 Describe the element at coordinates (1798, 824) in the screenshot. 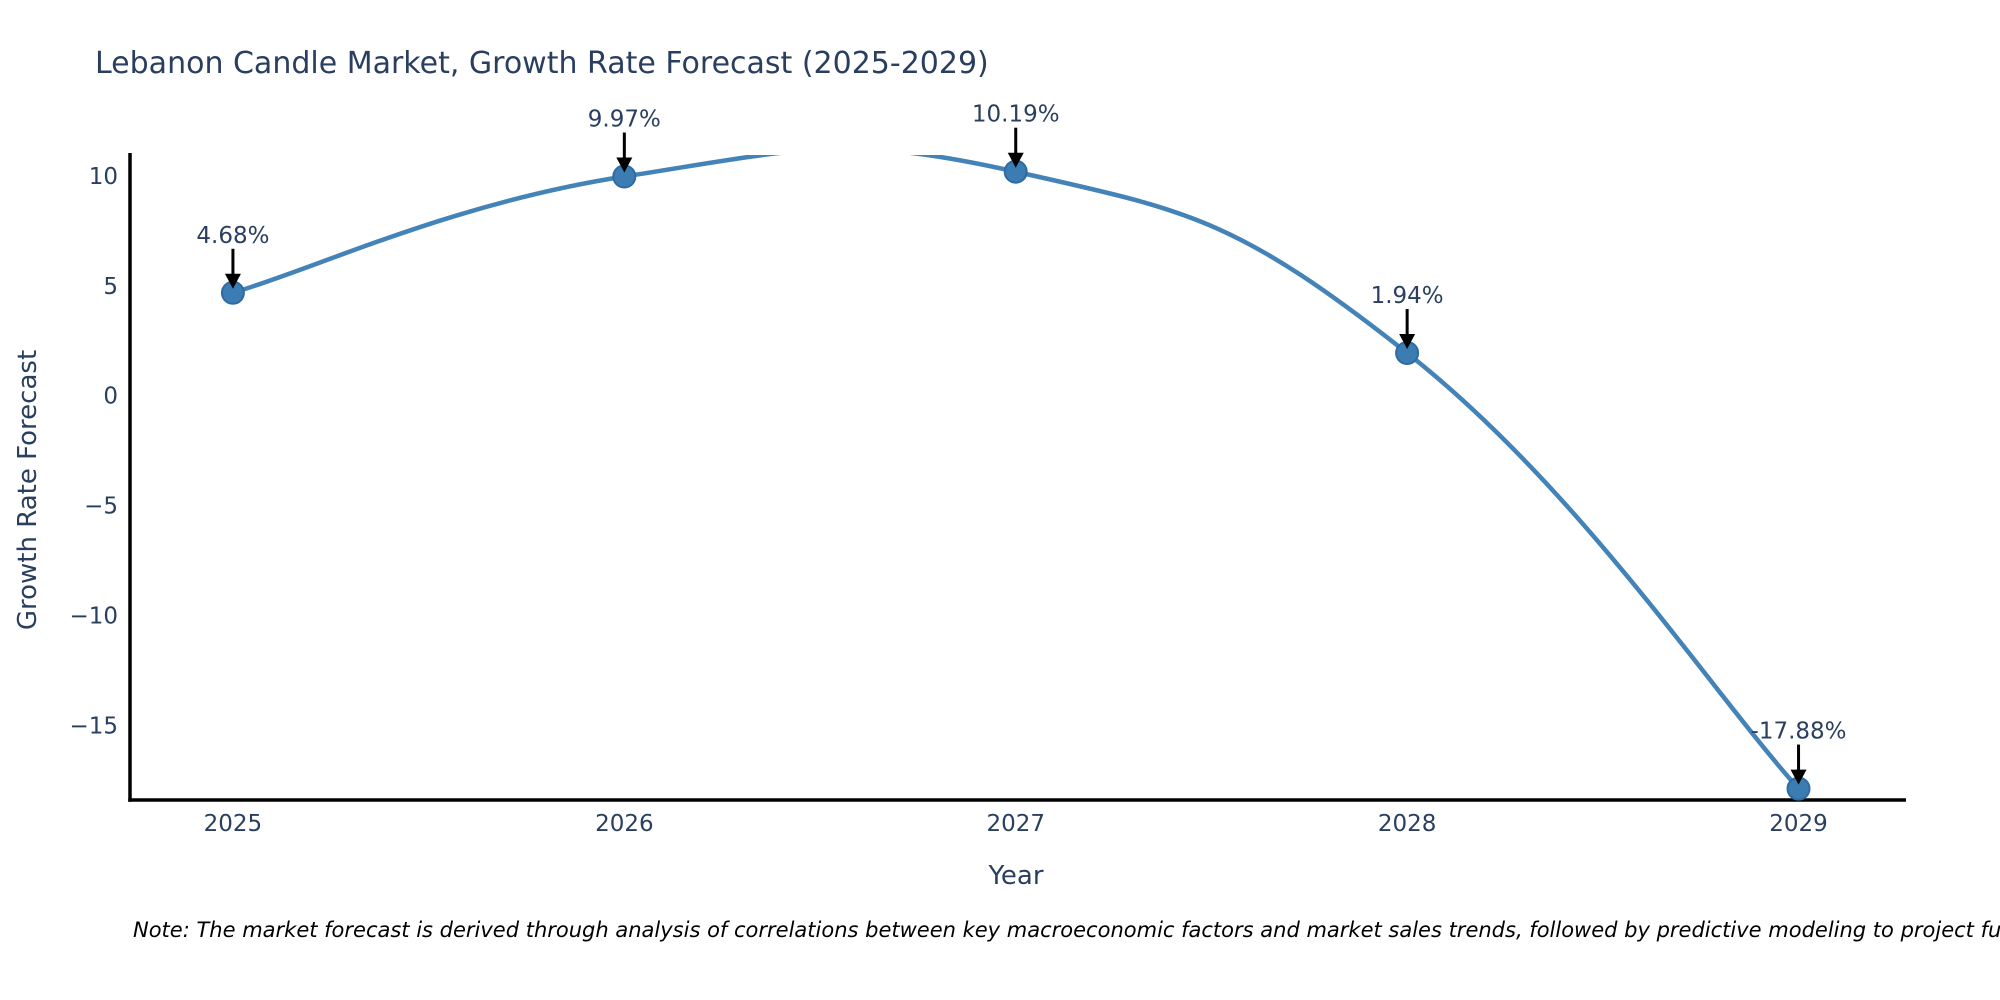

I see `x-tick-label: 2029` at that location.